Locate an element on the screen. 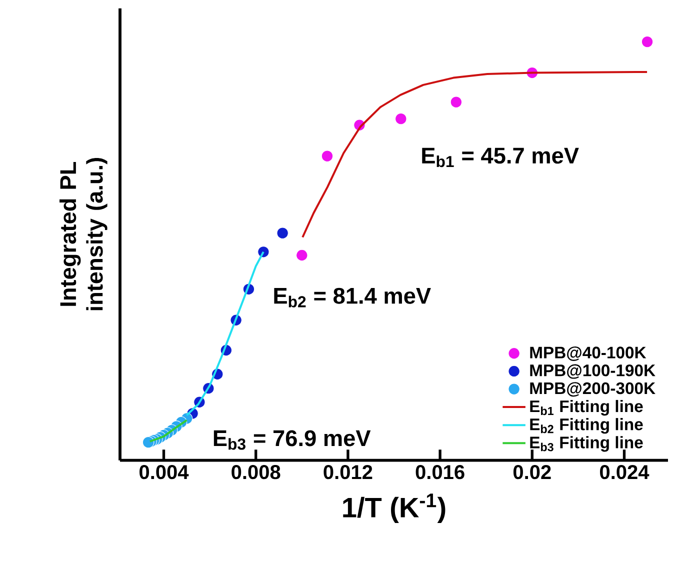  x-axis-title: 1/T (K$^{-1}$) is located at coordinates (394, 509).